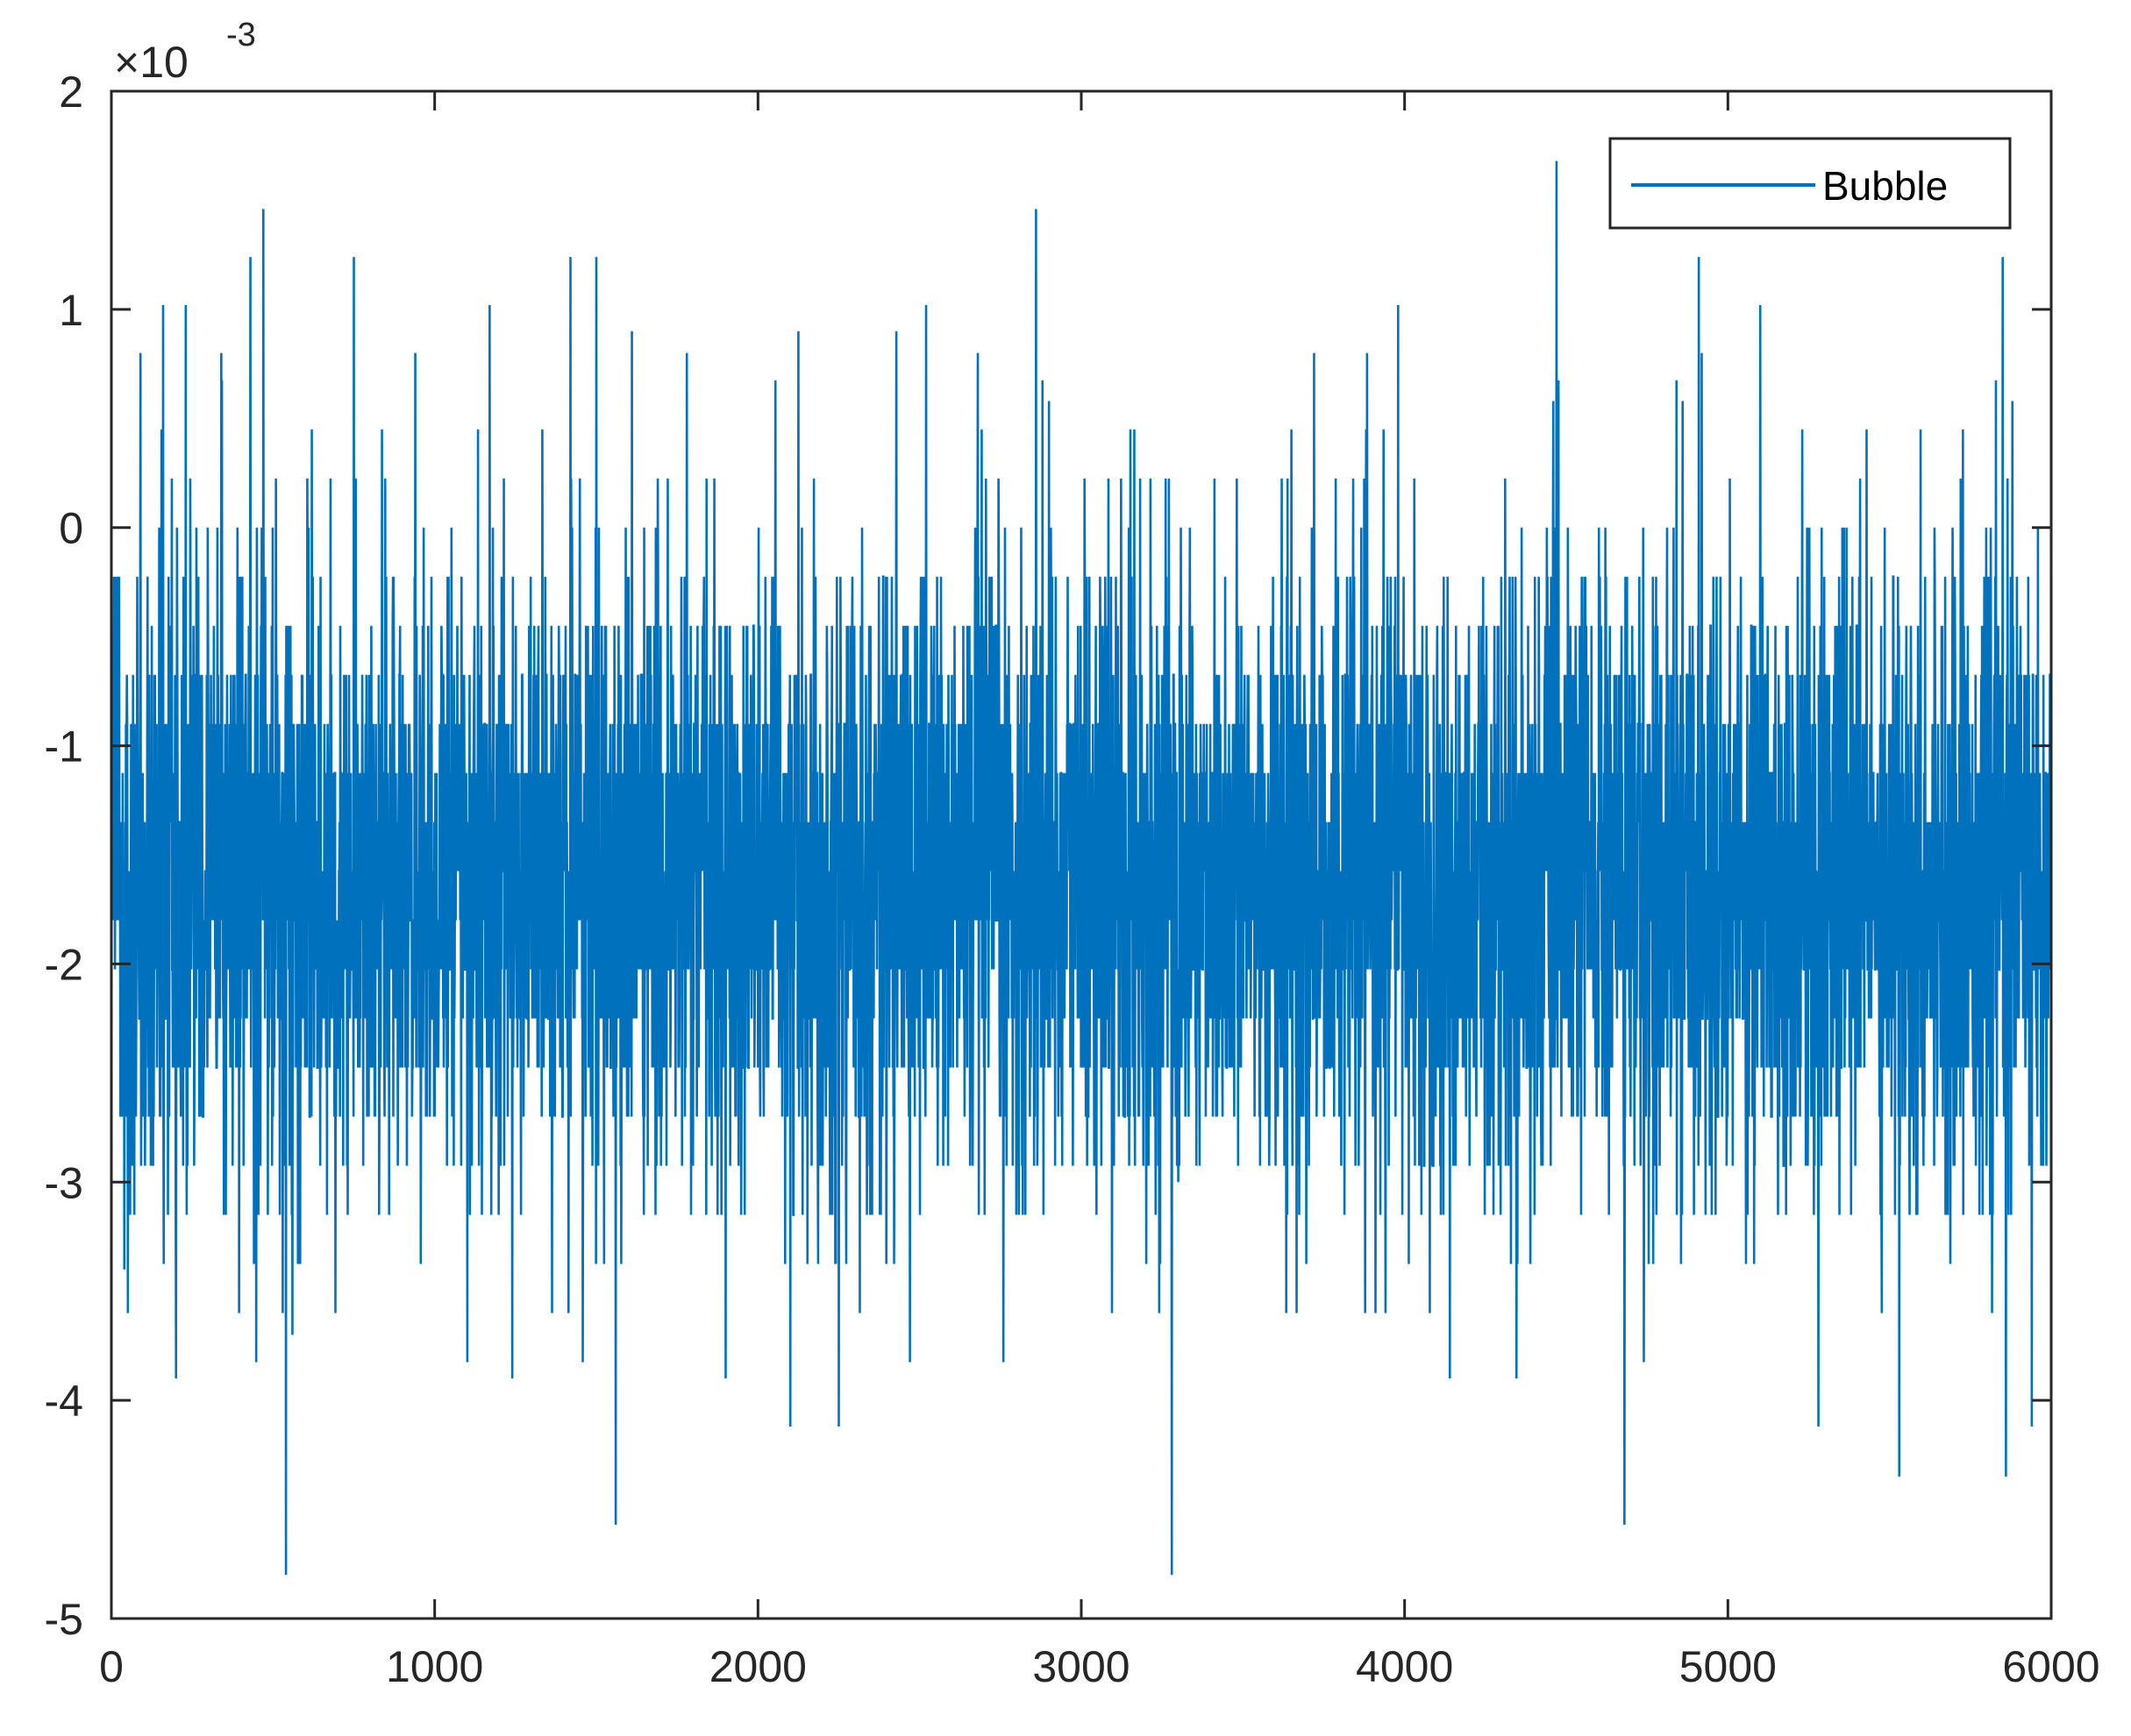 The image size is (2131, 1736). I want to click on x-tick-label: 0, so click(111, 1666).